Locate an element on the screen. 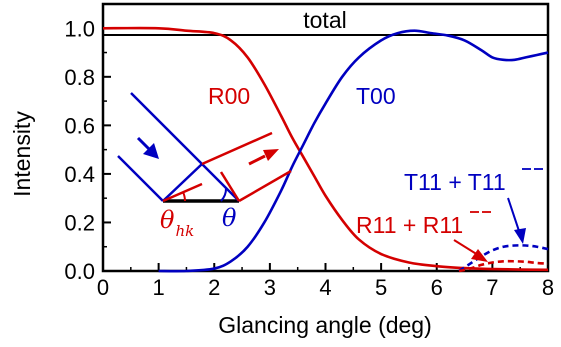  t11-pointer is located at coordinates (514, 216).